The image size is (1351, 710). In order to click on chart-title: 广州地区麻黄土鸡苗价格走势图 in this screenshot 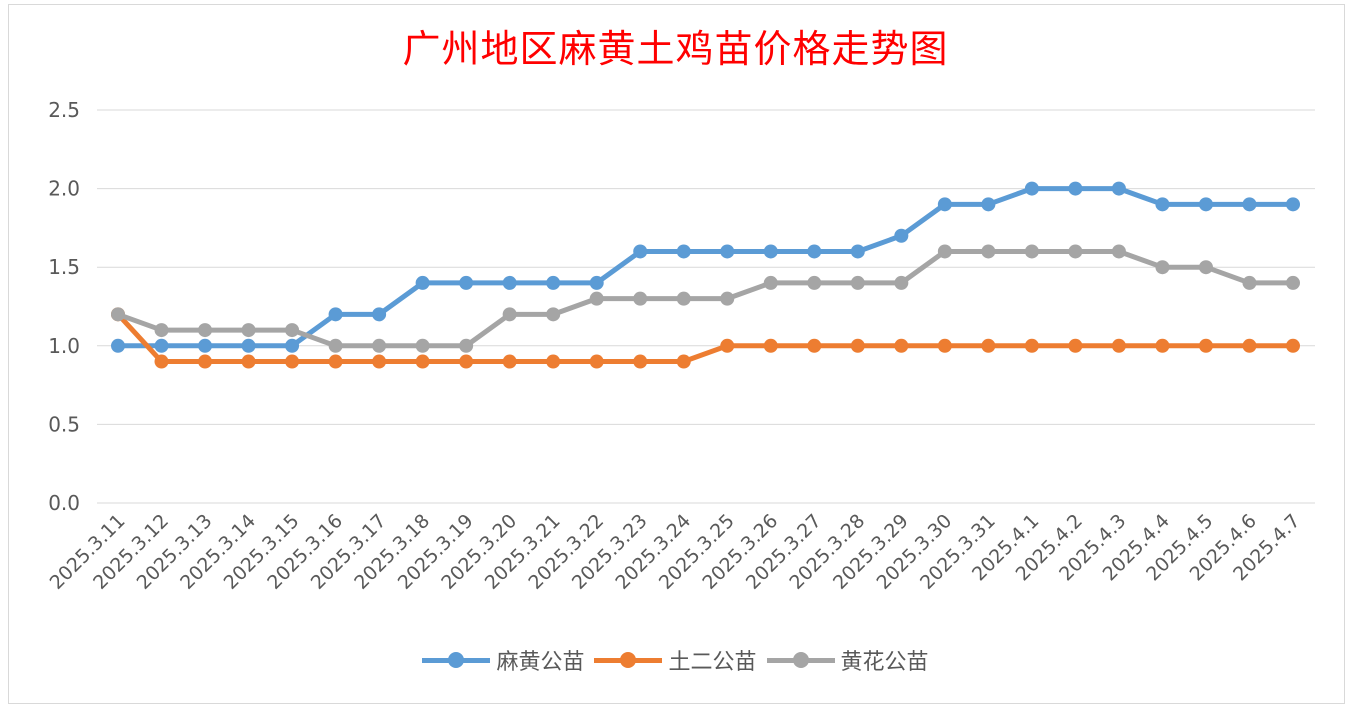, I will do `click(675, 49)`.